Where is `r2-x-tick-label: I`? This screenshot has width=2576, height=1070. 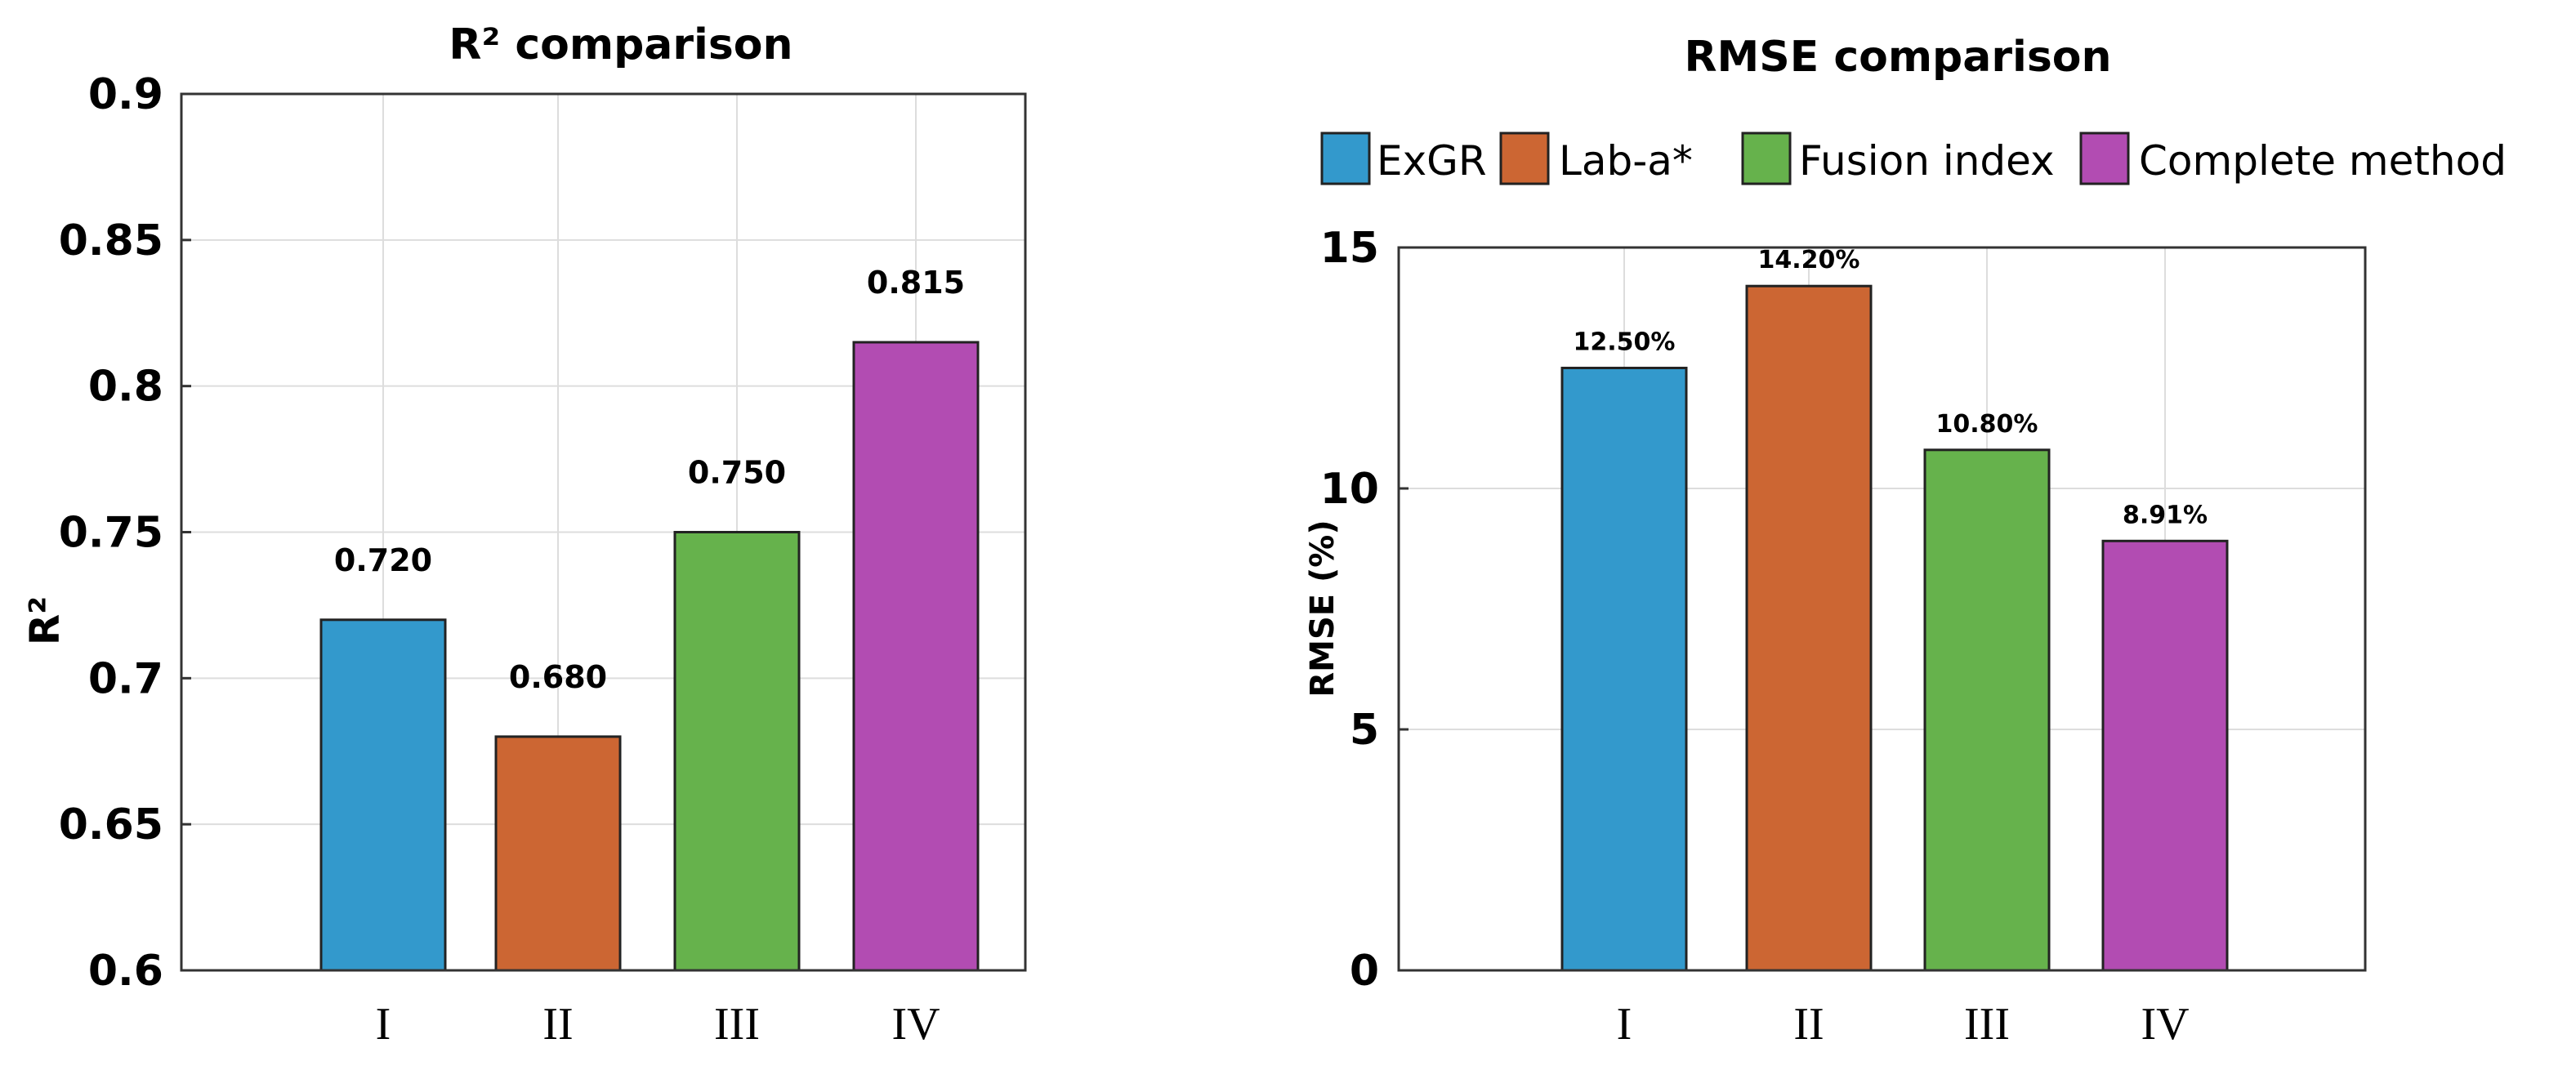 r2-x-tick-label: I is located at coordinates (384, 1024).